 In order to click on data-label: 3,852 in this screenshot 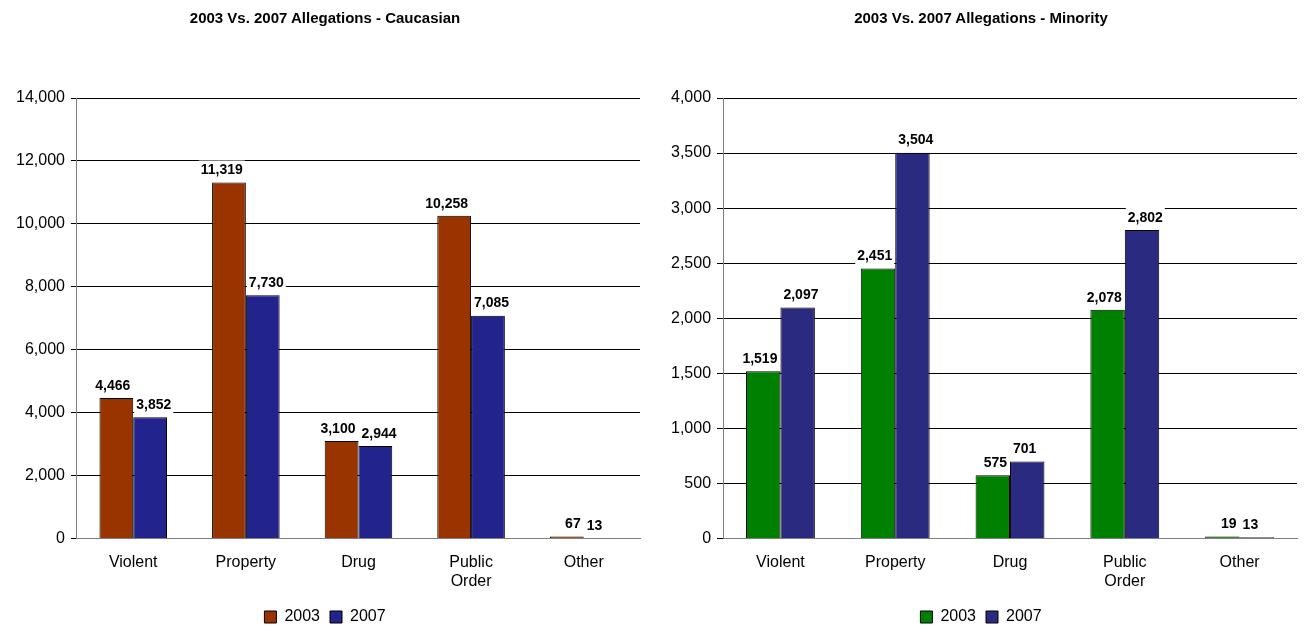, I will do `click(154, 404)`.